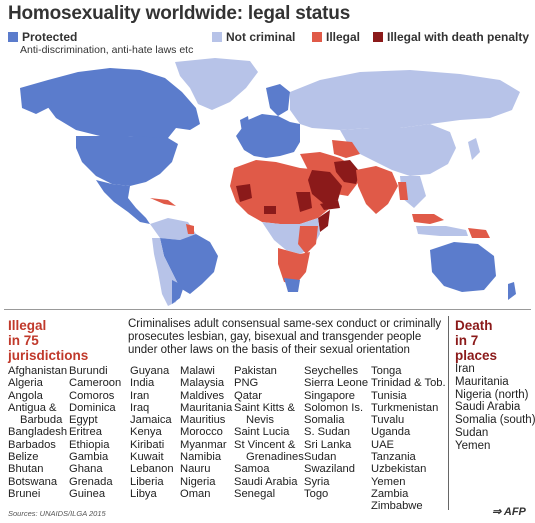  I want to click on country-name: Swaziland, so click(329, 469).